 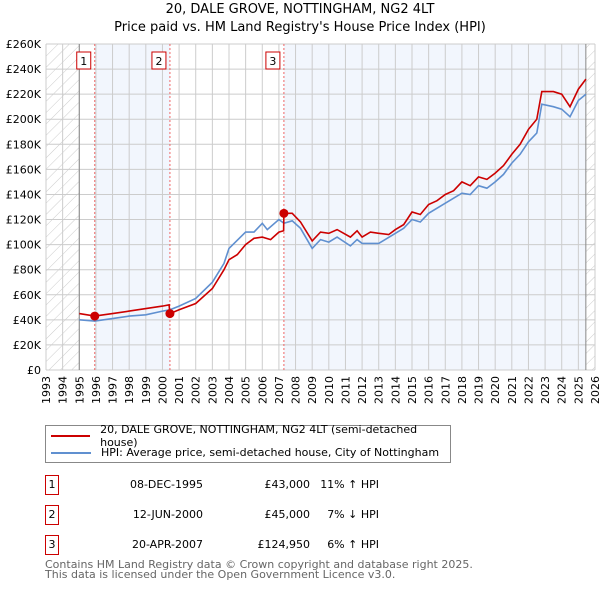 I want to click on x-tick-label: 2002, so click(x=196, y=390).